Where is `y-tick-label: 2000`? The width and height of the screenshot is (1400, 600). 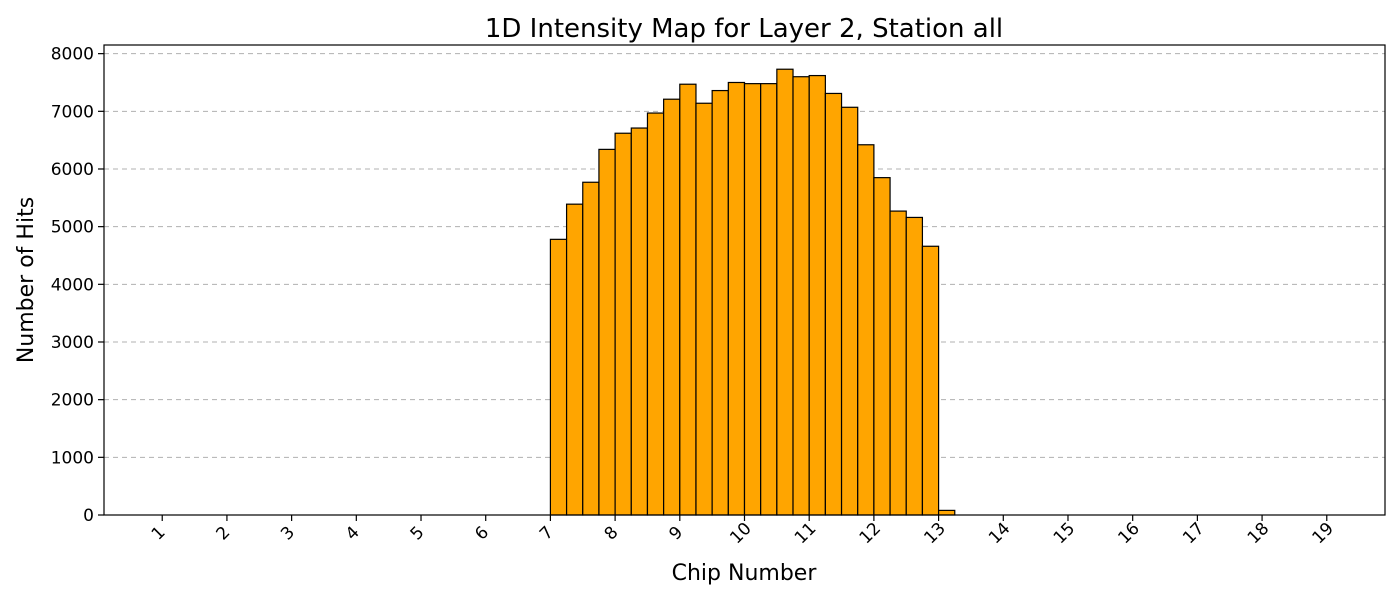 y-tick-label: 2000 is located at coordinates (72, 401).